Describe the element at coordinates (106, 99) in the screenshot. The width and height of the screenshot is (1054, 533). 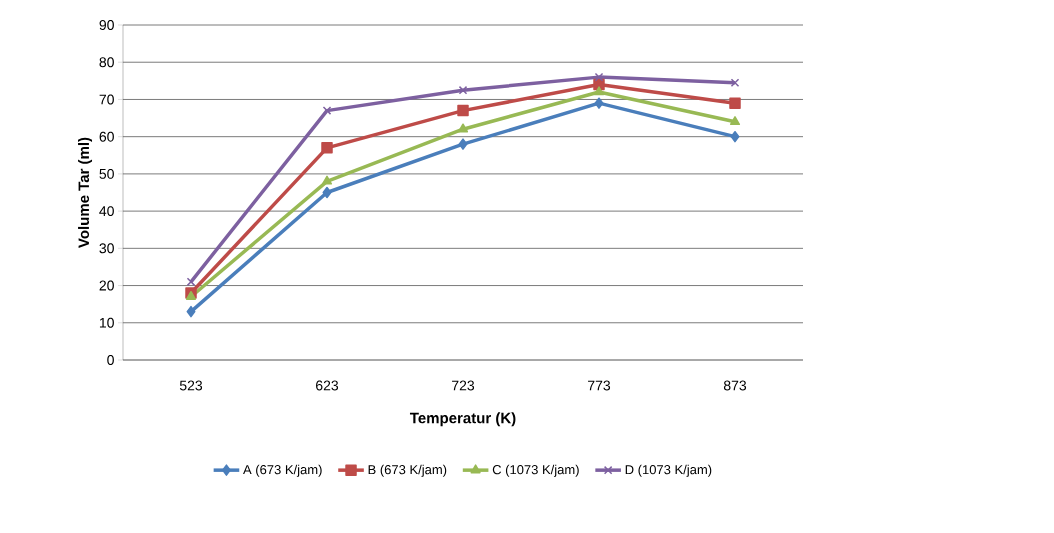
I see `y-tick-label: 70` at that location.